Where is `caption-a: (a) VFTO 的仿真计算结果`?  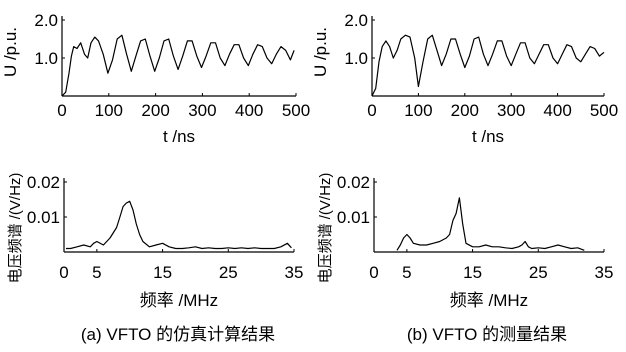
caption-a: (a) VFTO 的仿真计算结果 is located at coordinates (178, 334).